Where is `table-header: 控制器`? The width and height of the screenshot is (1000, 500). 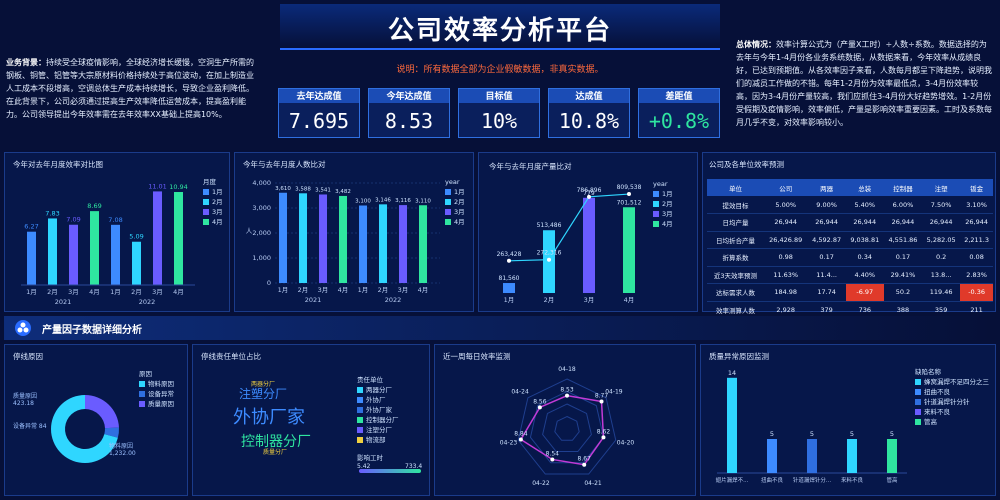 table-header: 控制器 is located at coordinates (903, 187).